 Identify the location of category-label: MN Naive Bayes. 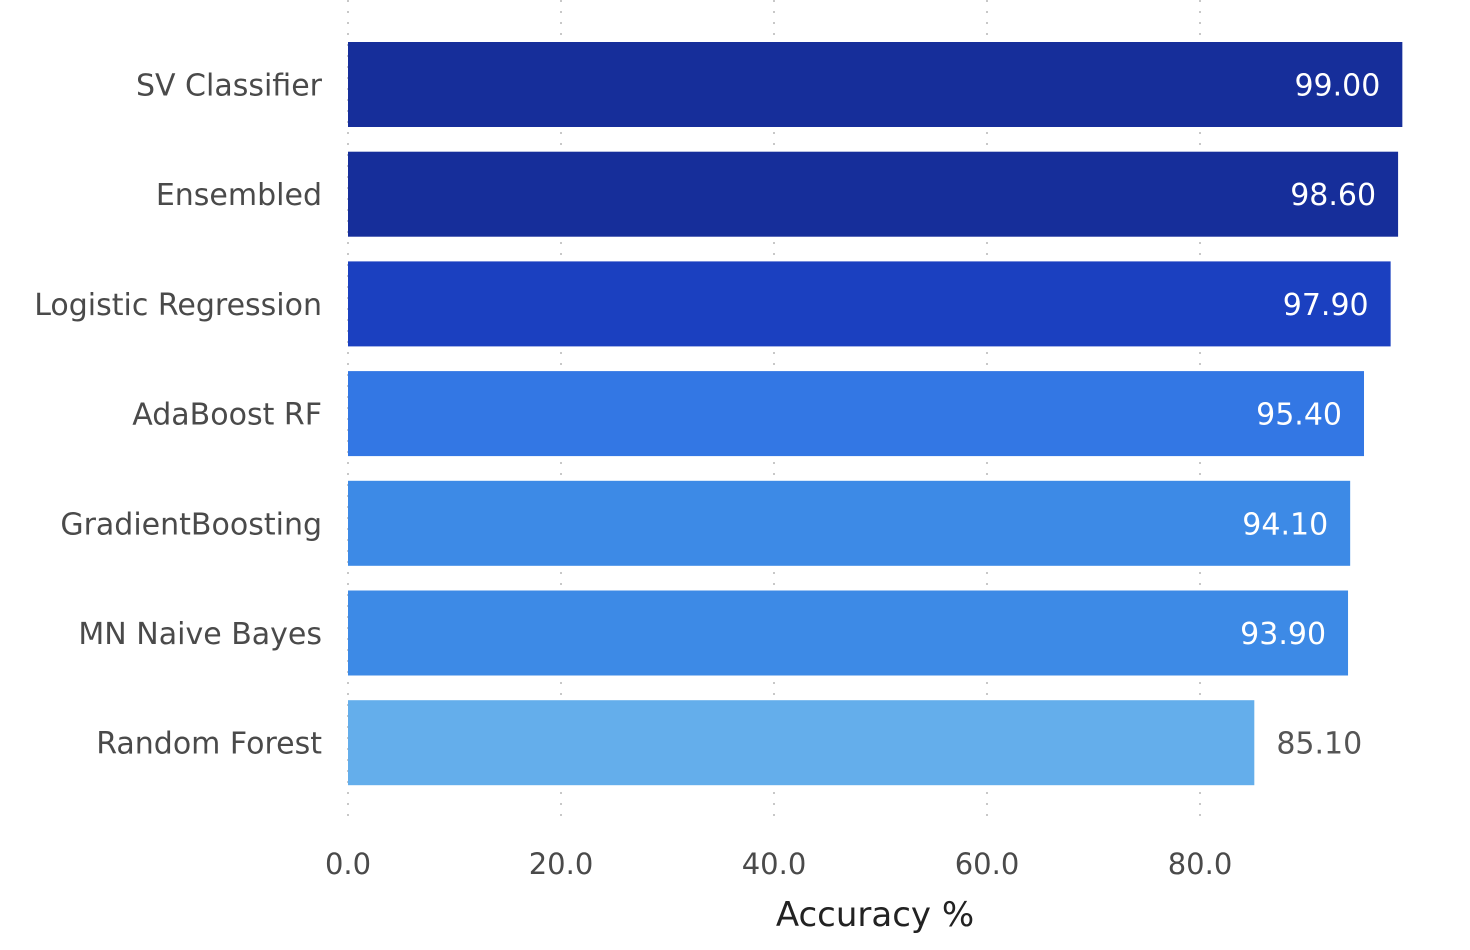
(200, 634).